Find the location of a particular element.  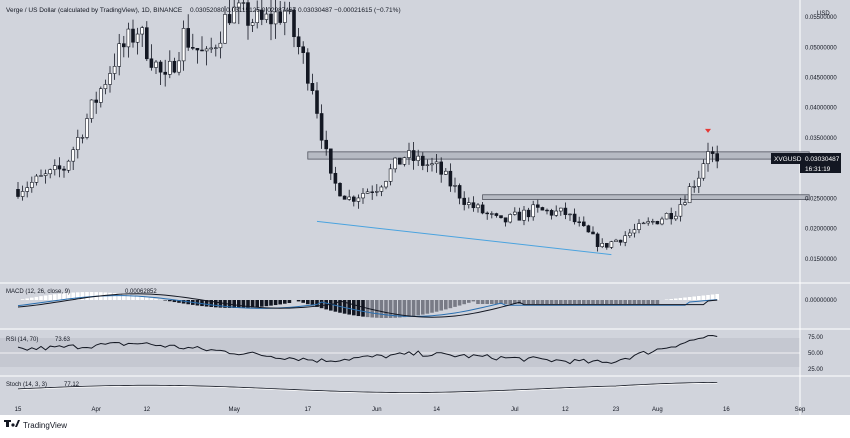

rsi-axis-50: 50.00 is located at coordinates (816, 354).